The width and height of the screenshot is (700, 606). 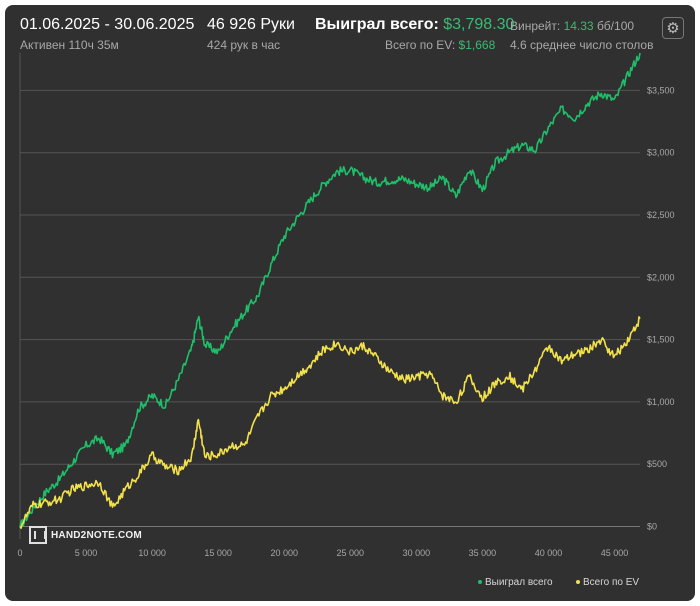 I want to click on x-tick-label: 35 000, so click(x=483, y=553).